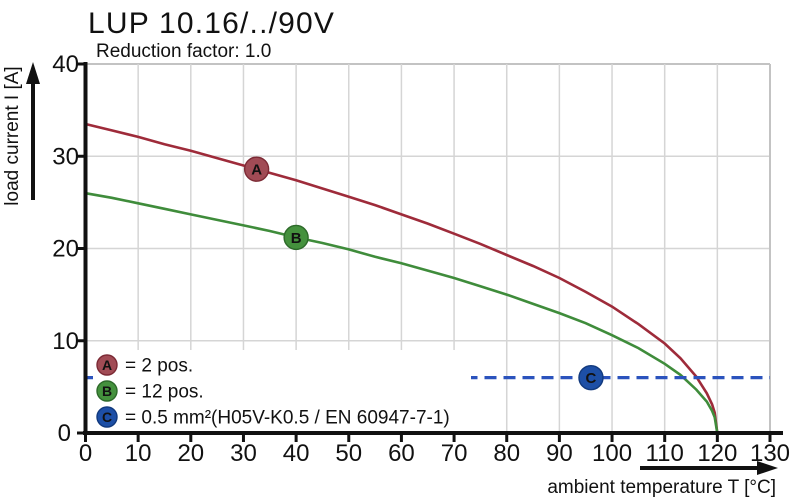 The width and height of the screenshot is (800, 500). I want to click on legend-marker-letter-A: A, so click(107, 365).